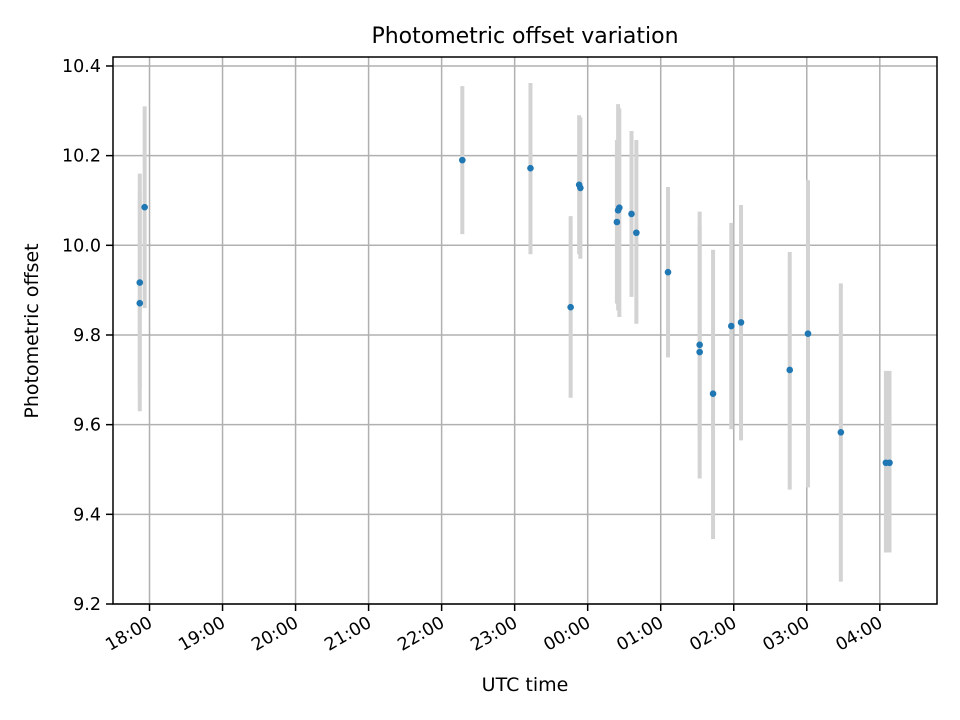 This screenshot has height=720, width=960. What do you see at coordinates (87, 605) in the screenshot?
I see `y-tick-label: 9.2` at bounding box center [87, 605].